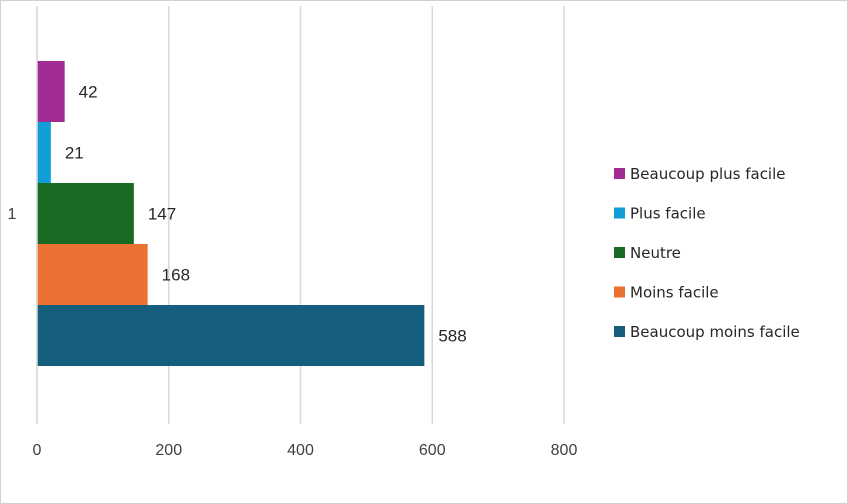 The image size is (848, 504). Describe the element at coordinates (162, 214) in the screenshot. I see `data-label: 147` at that location.